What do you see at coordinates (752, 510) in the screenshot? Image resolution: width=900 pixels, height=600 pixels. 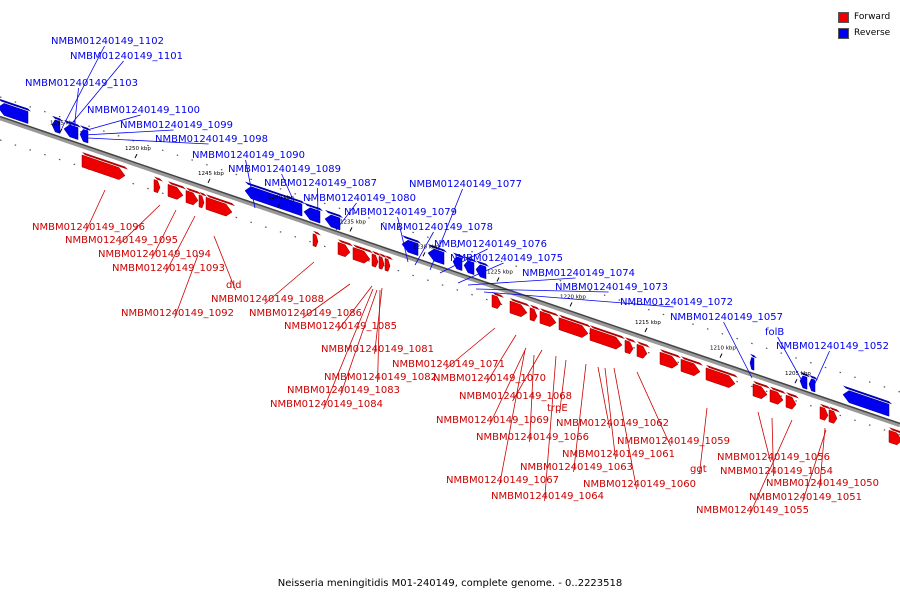 I see `forward-gene-label: NMBM01240149_1055` at bounding box center [752, 510].